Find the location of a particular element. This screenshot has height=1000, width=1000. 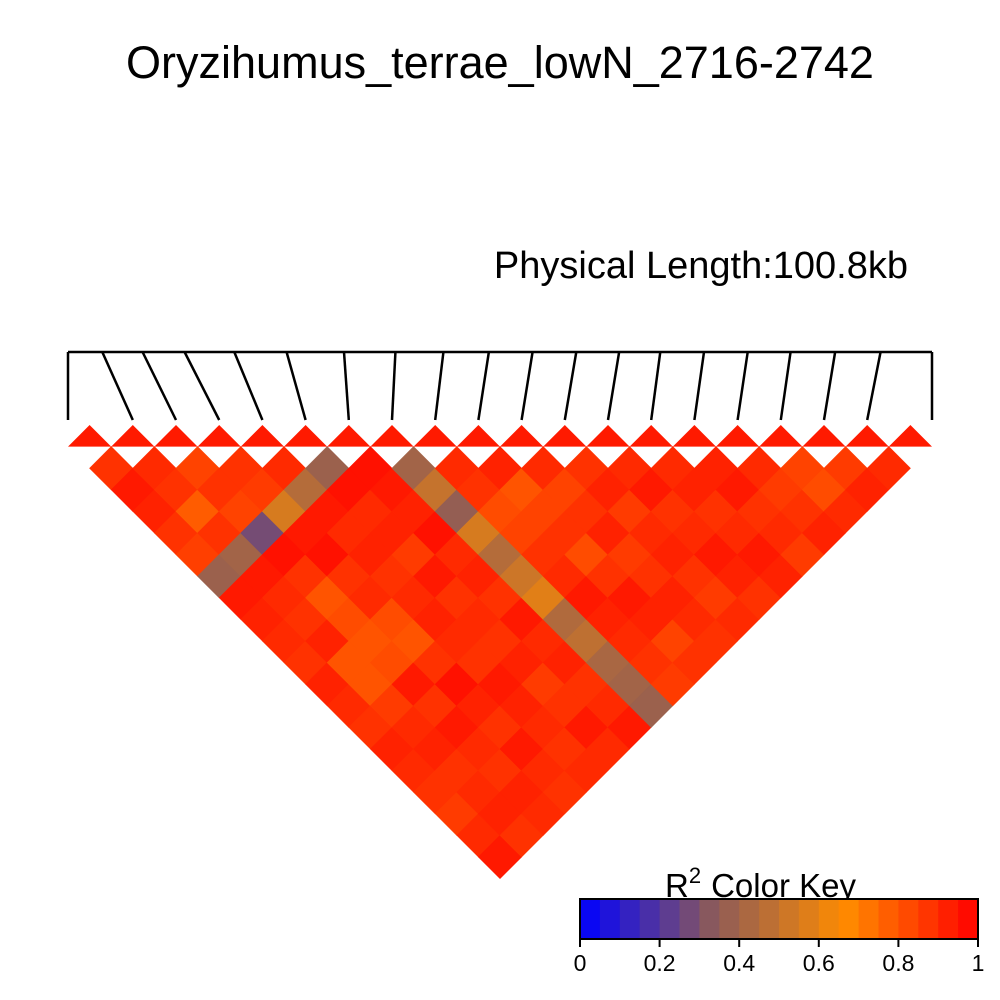

color-key-frame is located at coordinates (779, 919).